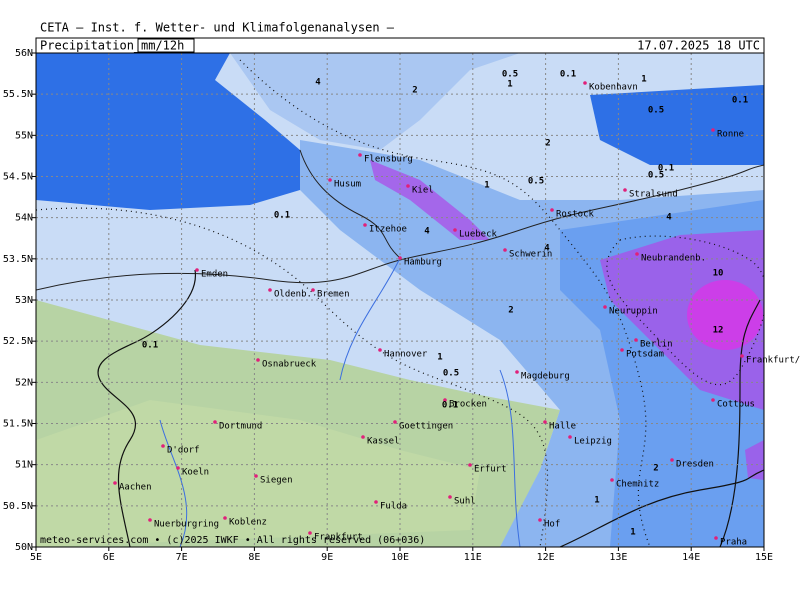 This screenshot has height=604, width=800. What do you see at coordinates (109, 557) in the screenshot?
I see `x-tick-label: 6E` at bounding box center [109, 557].